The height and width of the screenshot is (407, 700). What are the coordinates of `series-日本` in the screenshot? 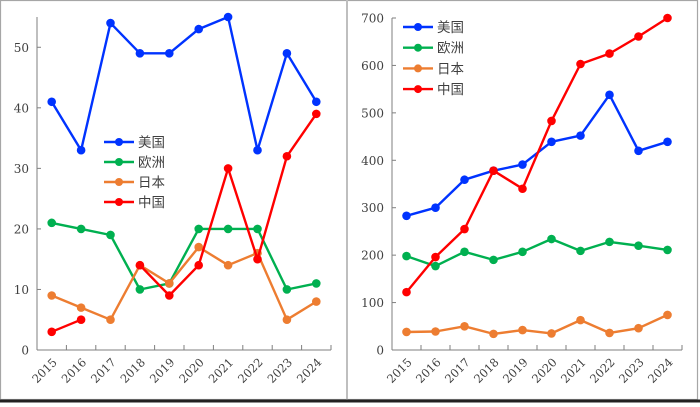 It's located at (537, 324).